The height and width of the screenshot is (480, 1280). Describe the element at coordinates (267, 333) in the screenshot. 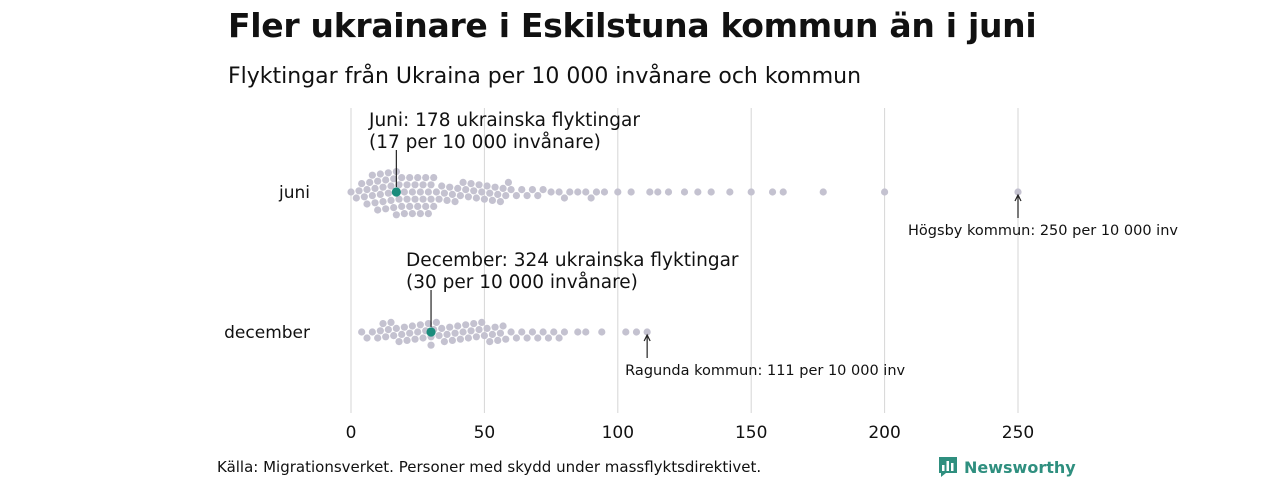

I see `category-label: december` at that location.